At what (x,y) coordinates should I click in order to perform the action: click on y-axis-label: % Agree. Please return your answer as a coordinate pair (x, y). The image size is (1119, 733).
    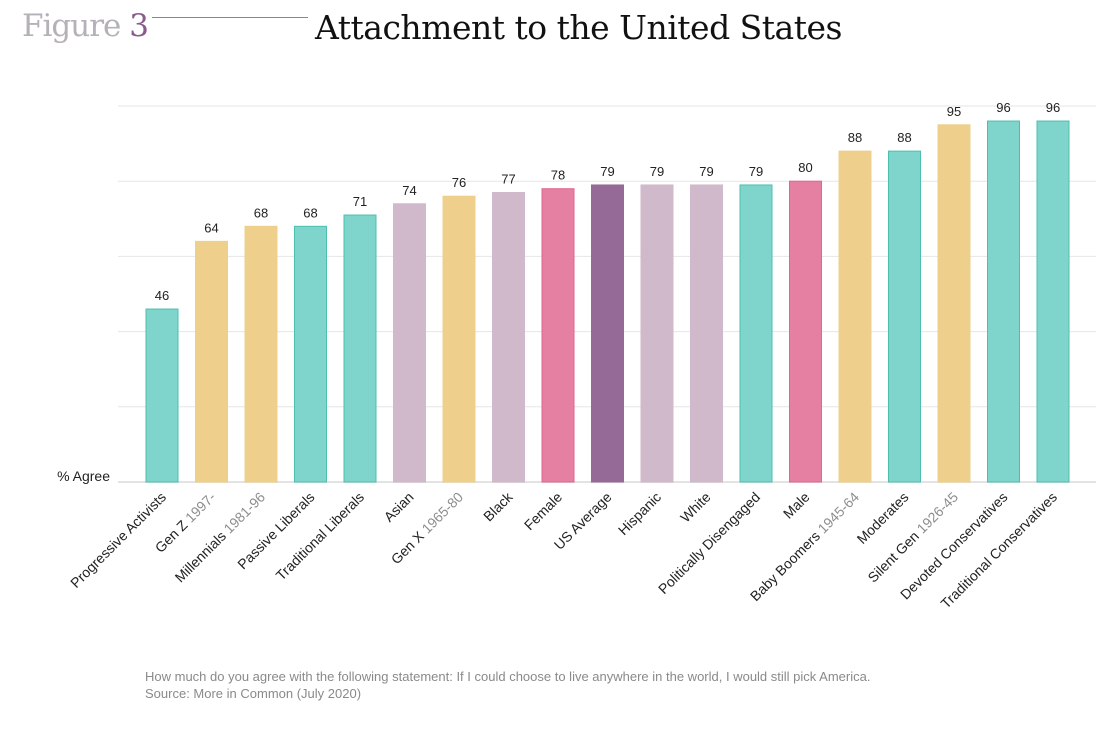
    Looking at the image, I should click on (83, 476).